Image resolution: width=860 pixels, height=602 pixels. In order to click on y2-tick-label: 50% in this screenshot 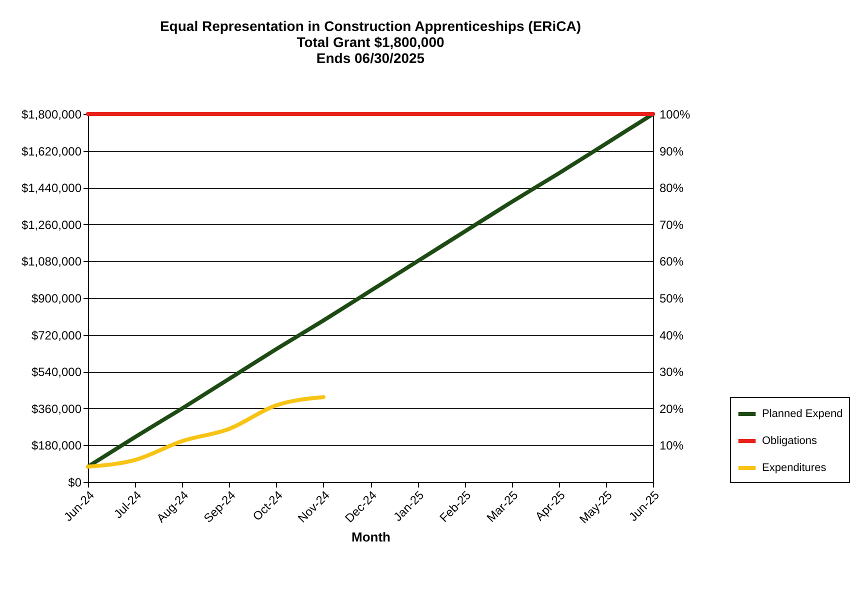, I will do `click(672, 299)`.